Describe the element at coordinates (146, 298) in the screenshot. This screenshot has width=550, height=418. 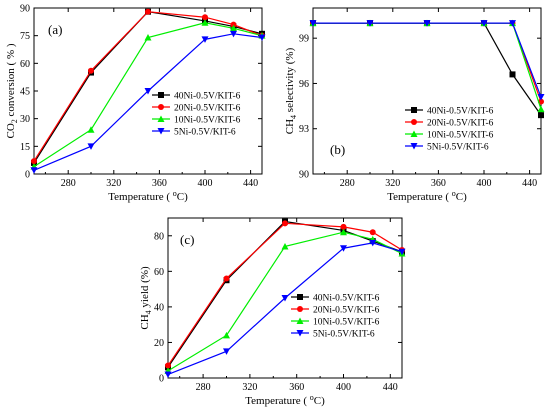
I see `y-axis-label: CH4 yield (%)` at that location.